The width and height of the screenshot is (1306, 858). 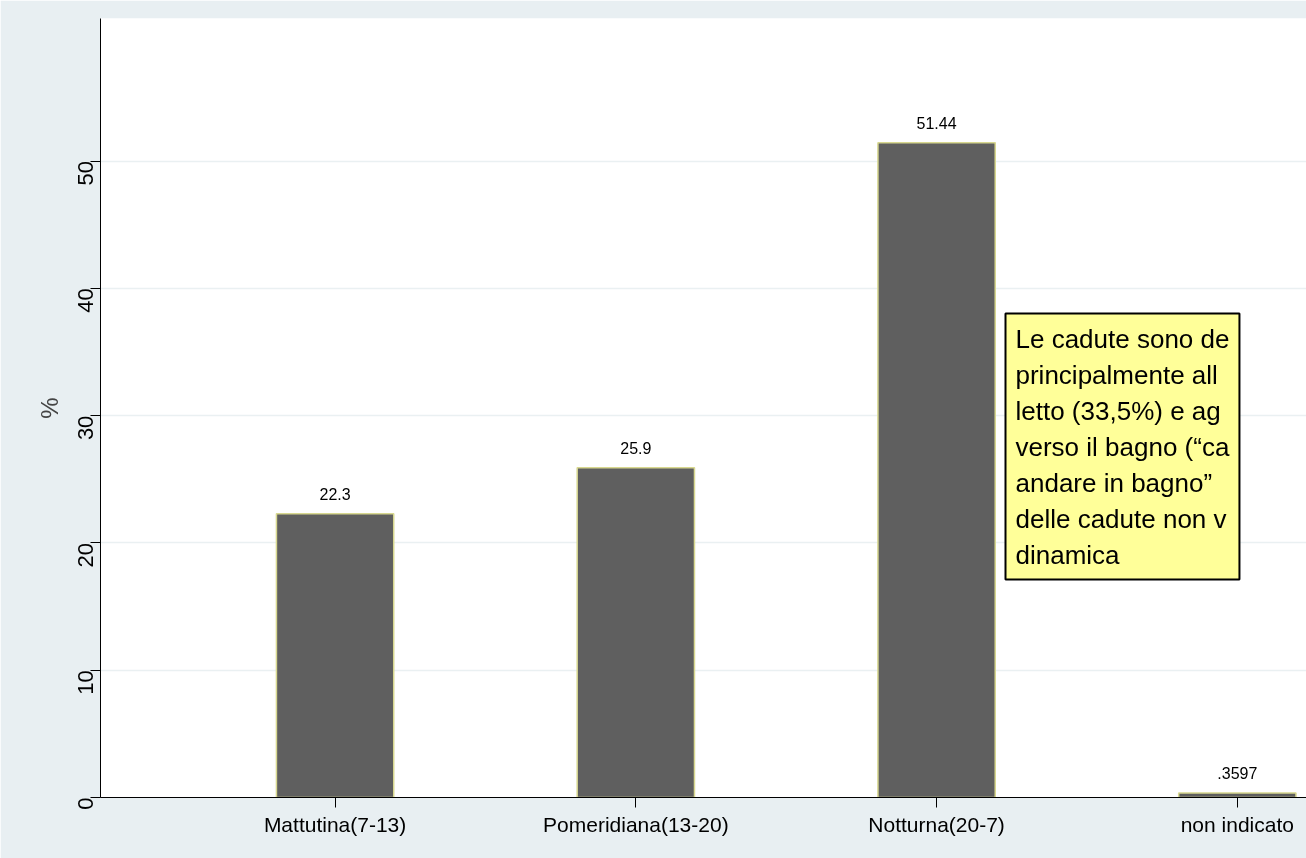 I want to click on x-tick-label: Mattutina(7-13), so click(x=335, y=824).